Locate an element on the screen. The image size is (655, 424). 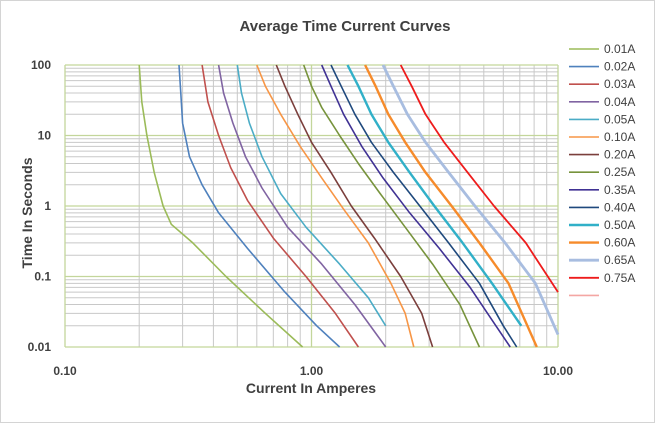
y-axis-label: Time In Seconds is located at coordinates (27, 212).